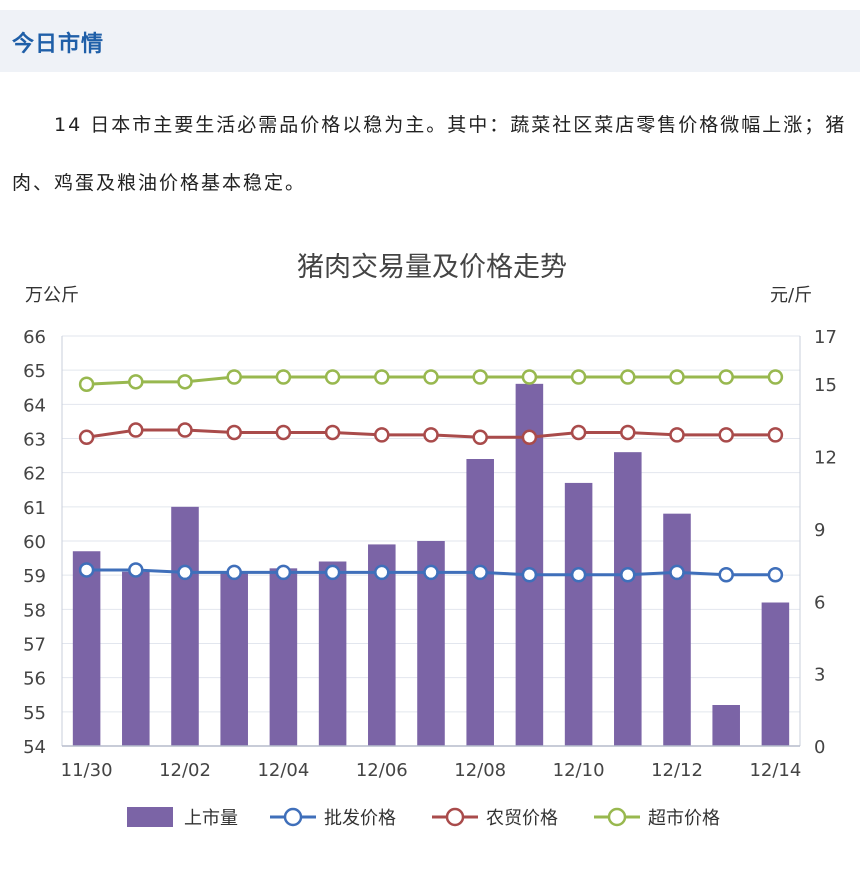  I want to click on chart-title: 猪肉交易量及价格走势, so click(432, 267).